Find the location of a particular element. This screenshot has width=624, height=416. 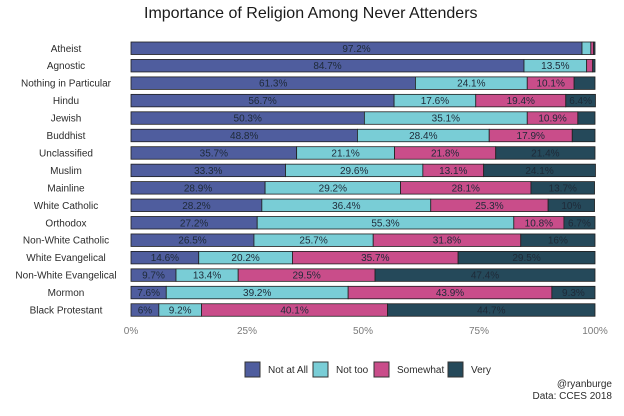

legend: Not at All Not too Somewhat Very is located at coordinates (367, 369).